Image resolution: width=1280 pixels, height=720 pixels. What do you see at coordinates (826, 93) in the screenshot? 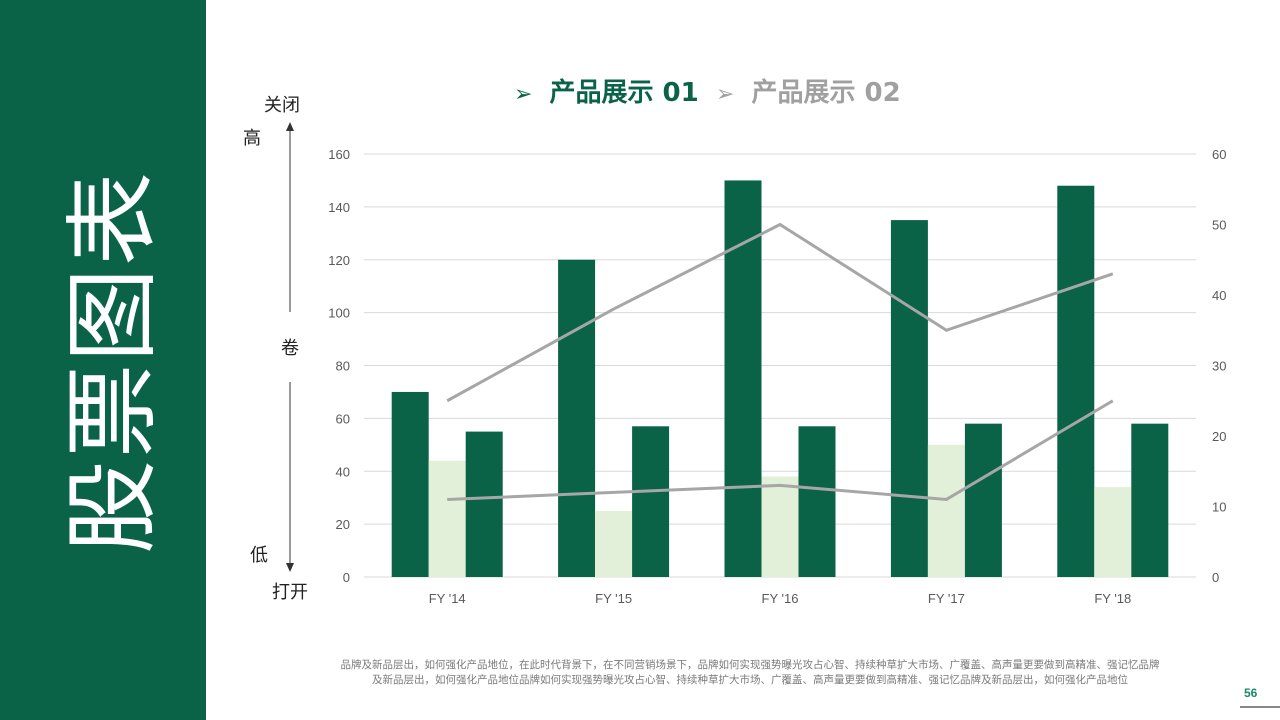
I see `tab-label: 产品展示 02` at bounding box center [826, 93].